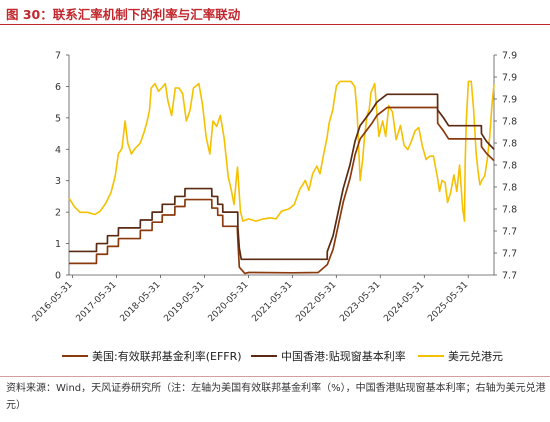 The width and height of the screenshot is (550, 422). What do you see at coordinates (58, 56) in the screenshot?
I see `y-left-tick-label: 7` at bounding box center [58, 56].